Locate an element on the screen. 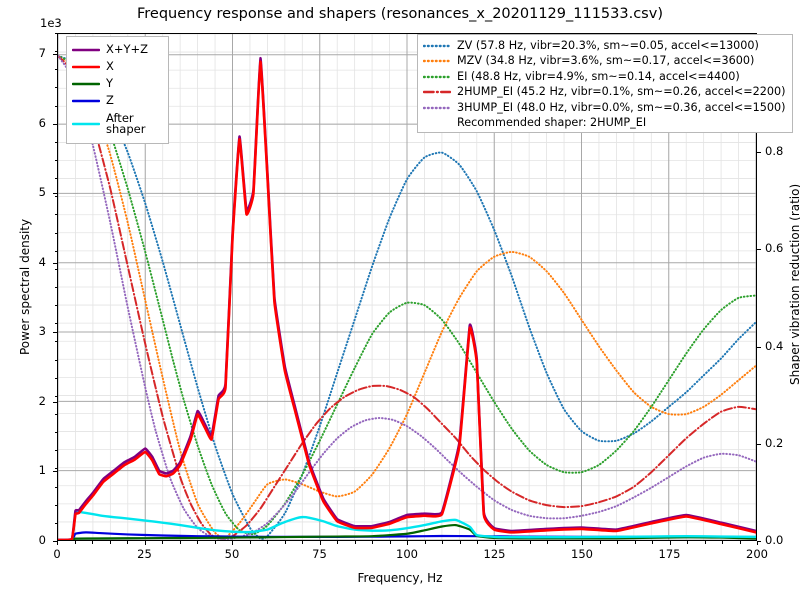 The height and width of the screenshot is (600, 800). legend-item-y: Y is located at coordinates (117, 83).